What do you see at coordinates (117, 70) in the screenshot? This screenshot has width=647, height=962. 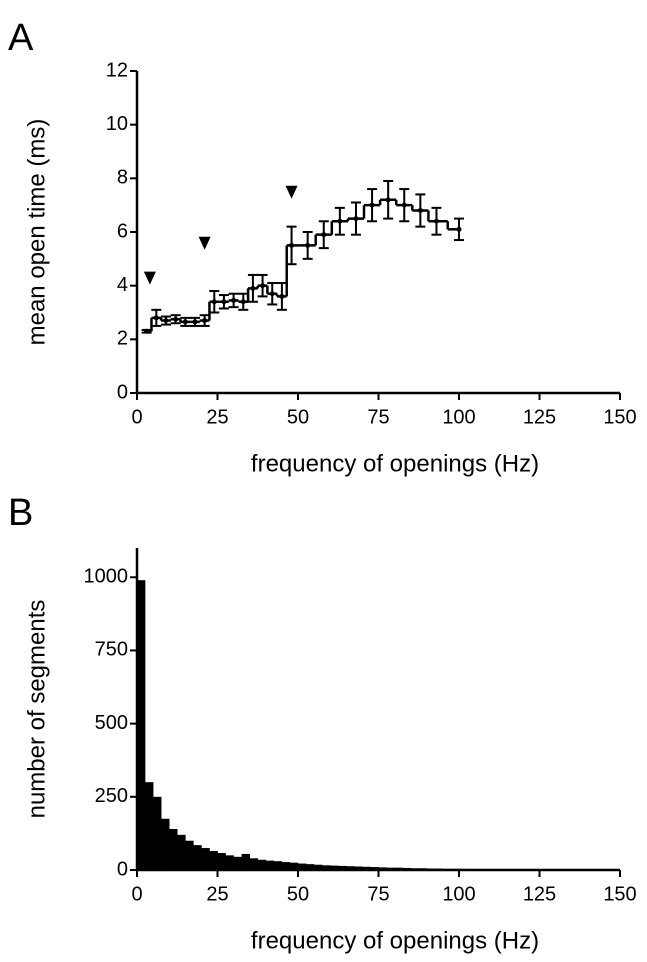 I see `y-tick-label: 12` at bounding box center [117, 70].